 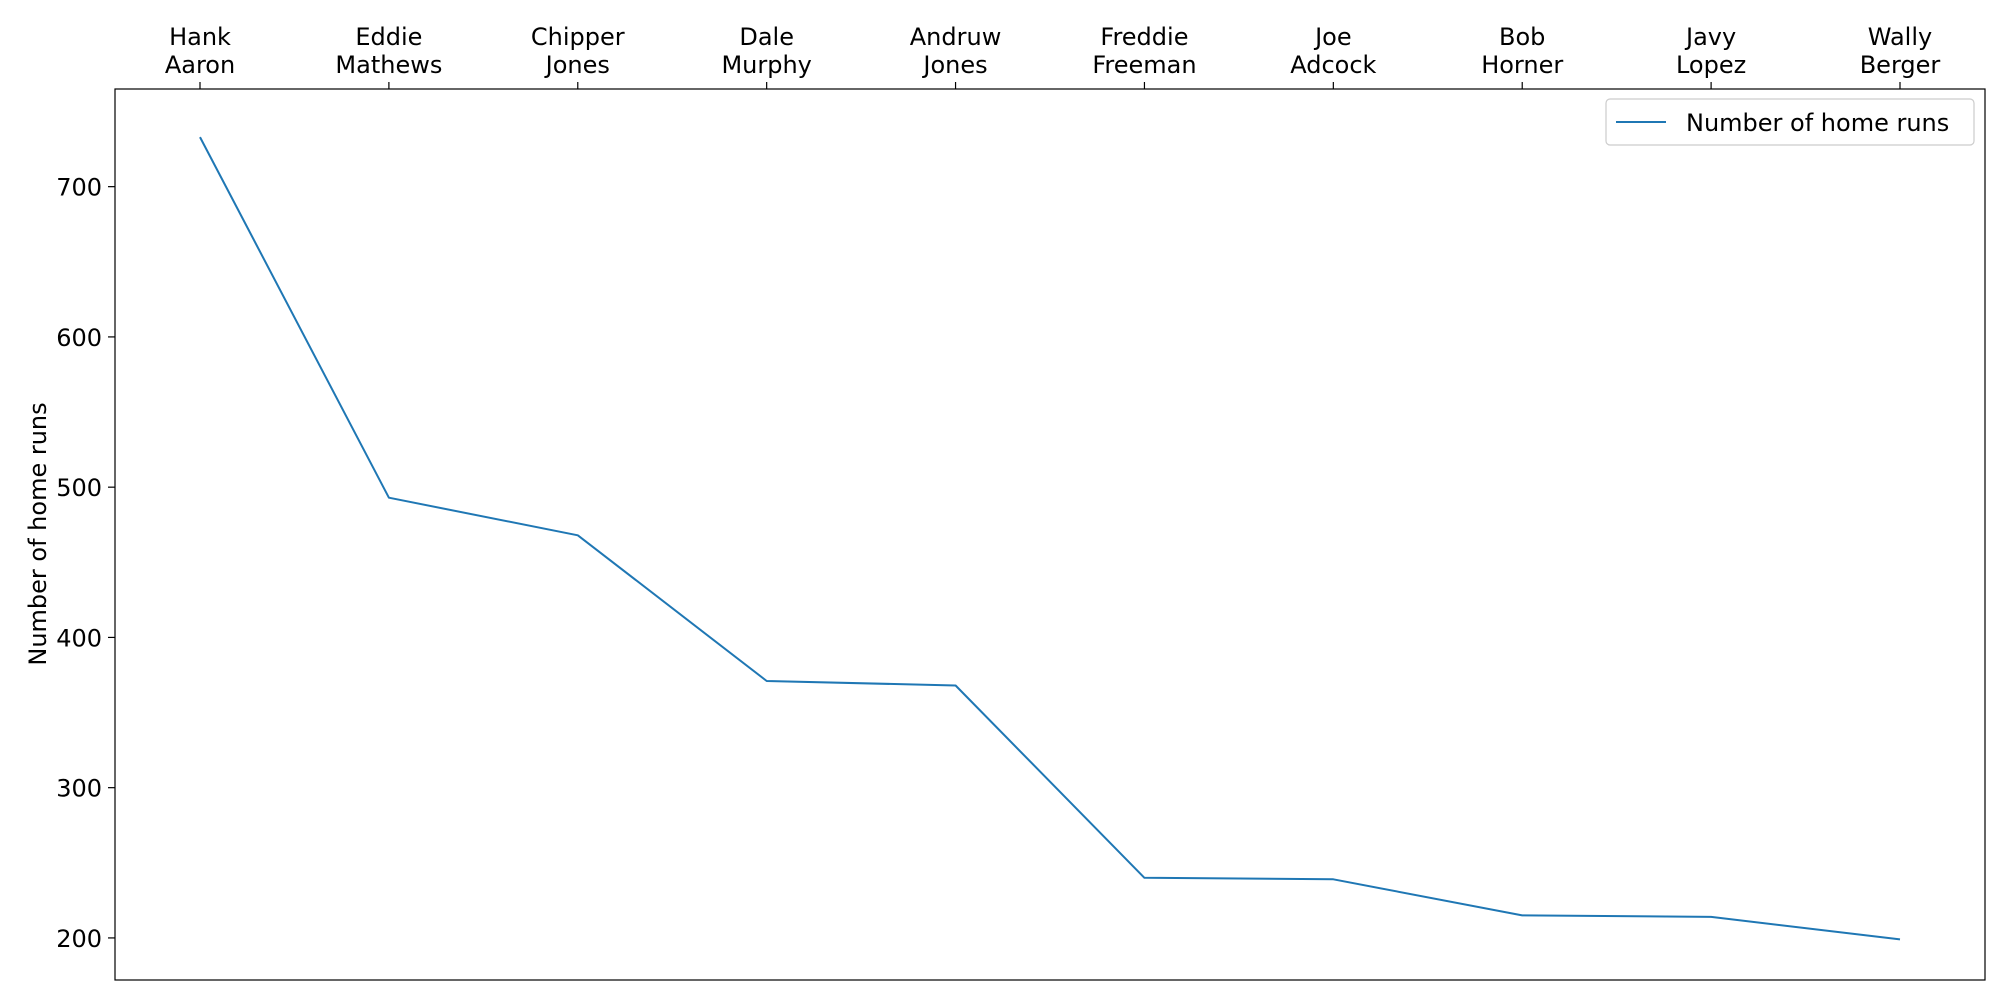 What do you see at coordinates (577, 65) in the screenshot?
I see `x-tick-label-chipper-jones-2: Jones` at bounding box center [577, 65].